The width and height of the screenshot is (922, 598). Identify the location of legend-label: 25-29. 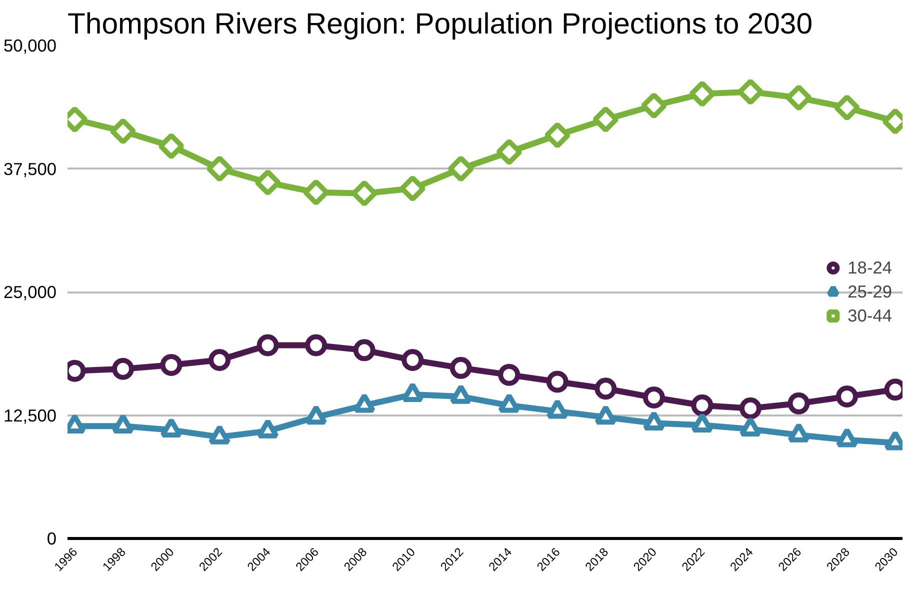
(870, 291).